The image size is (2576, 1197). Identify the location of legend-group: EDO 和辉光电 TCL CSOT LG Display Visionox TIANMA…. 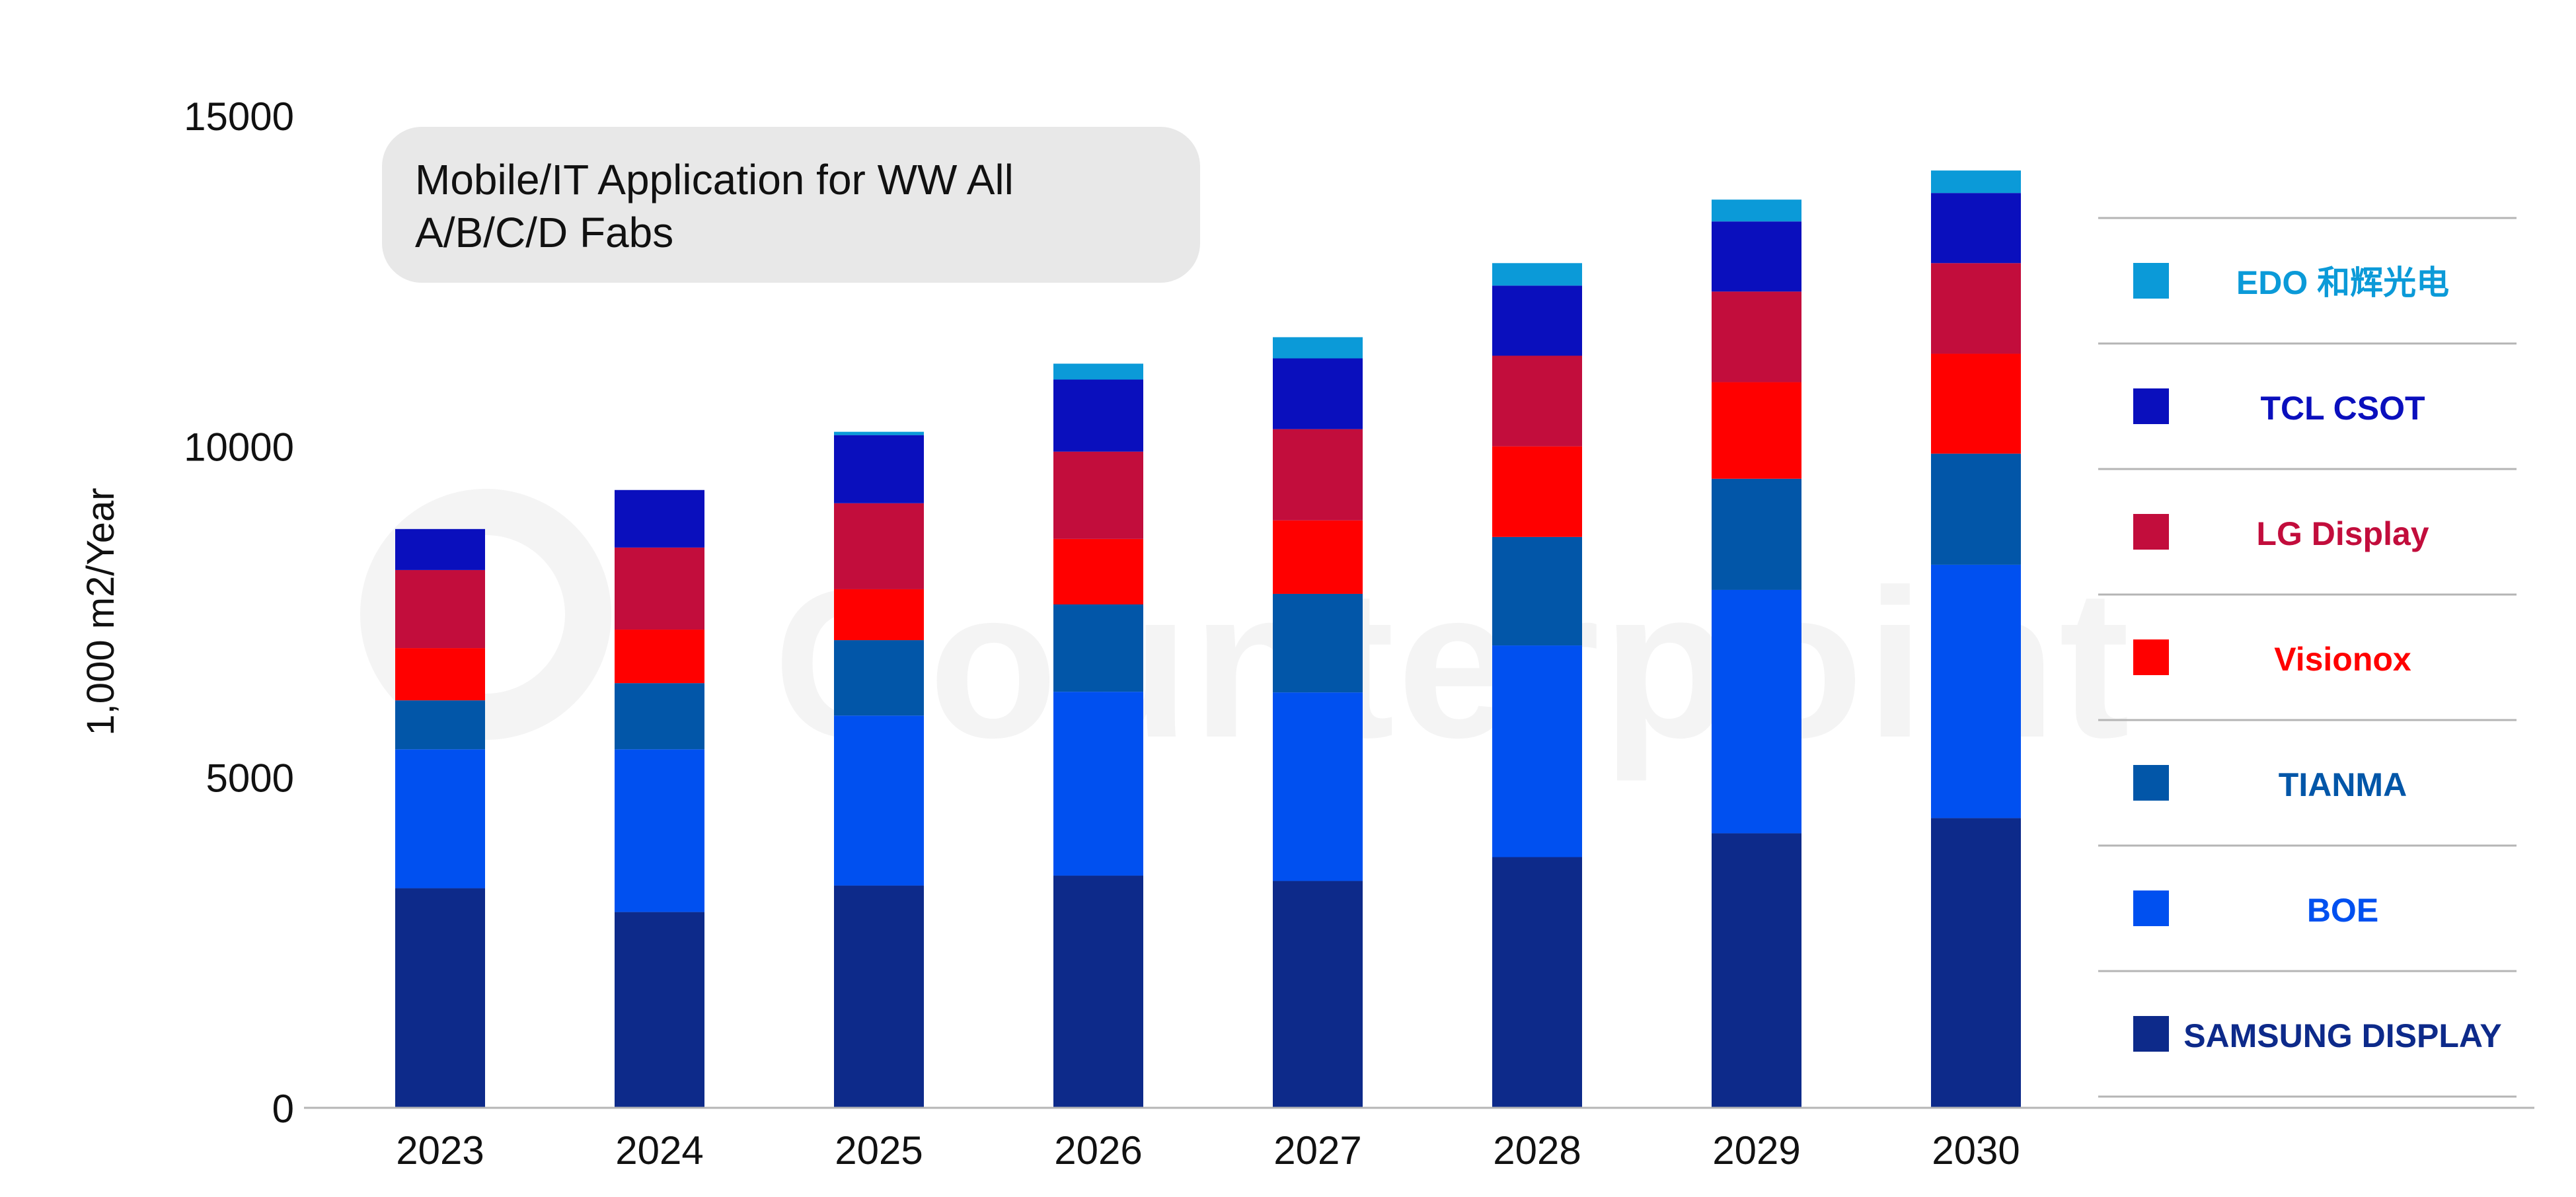
(2307, 657).